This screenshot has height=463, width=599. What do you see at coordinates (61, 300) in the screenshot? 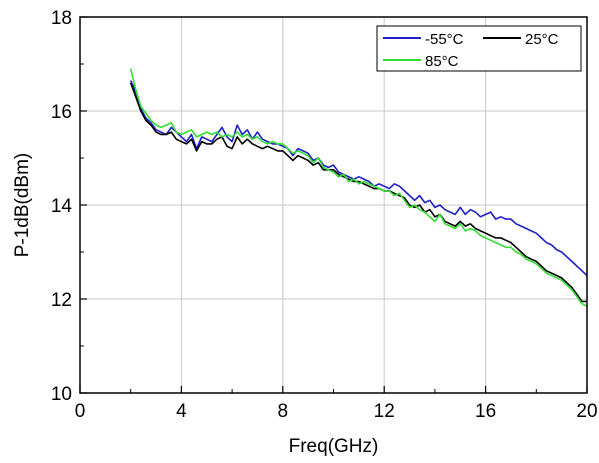
I see `y-tick-label: 12` at bounding box center [61, 300].